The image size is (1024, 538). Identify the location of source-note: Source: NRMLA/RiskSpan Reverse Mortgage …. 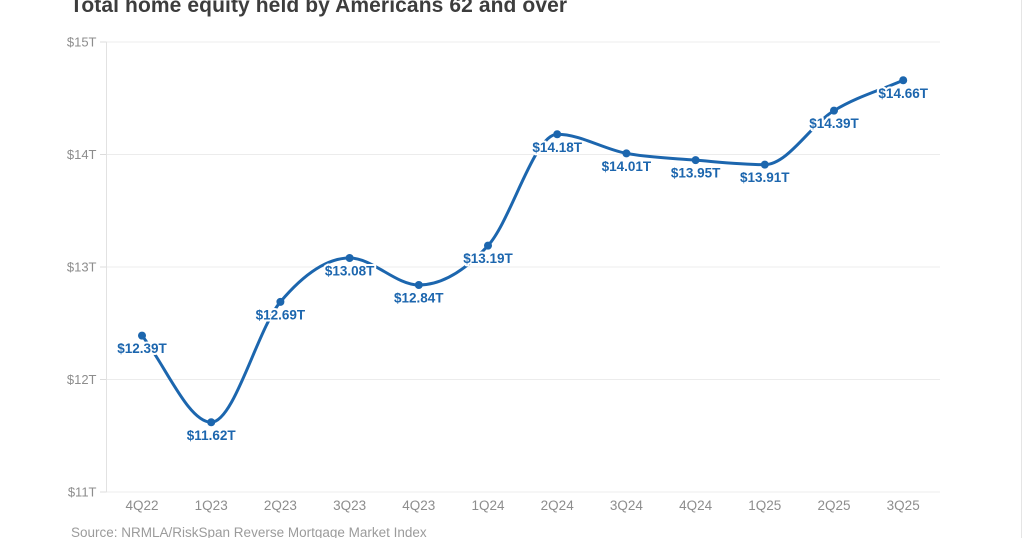
(249, 531).